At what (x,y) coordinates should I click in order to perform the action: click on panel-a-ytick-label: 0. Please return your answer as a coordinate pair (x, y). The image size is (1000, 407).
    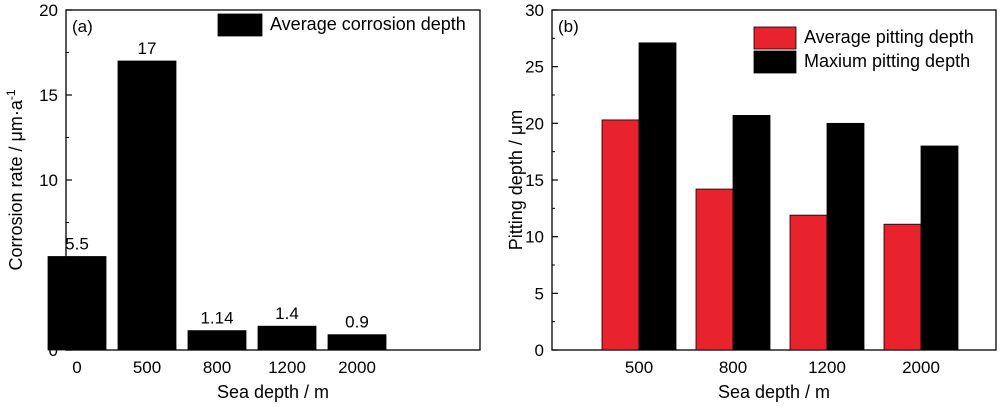
    Looking at the image, I should click on (53, 350).